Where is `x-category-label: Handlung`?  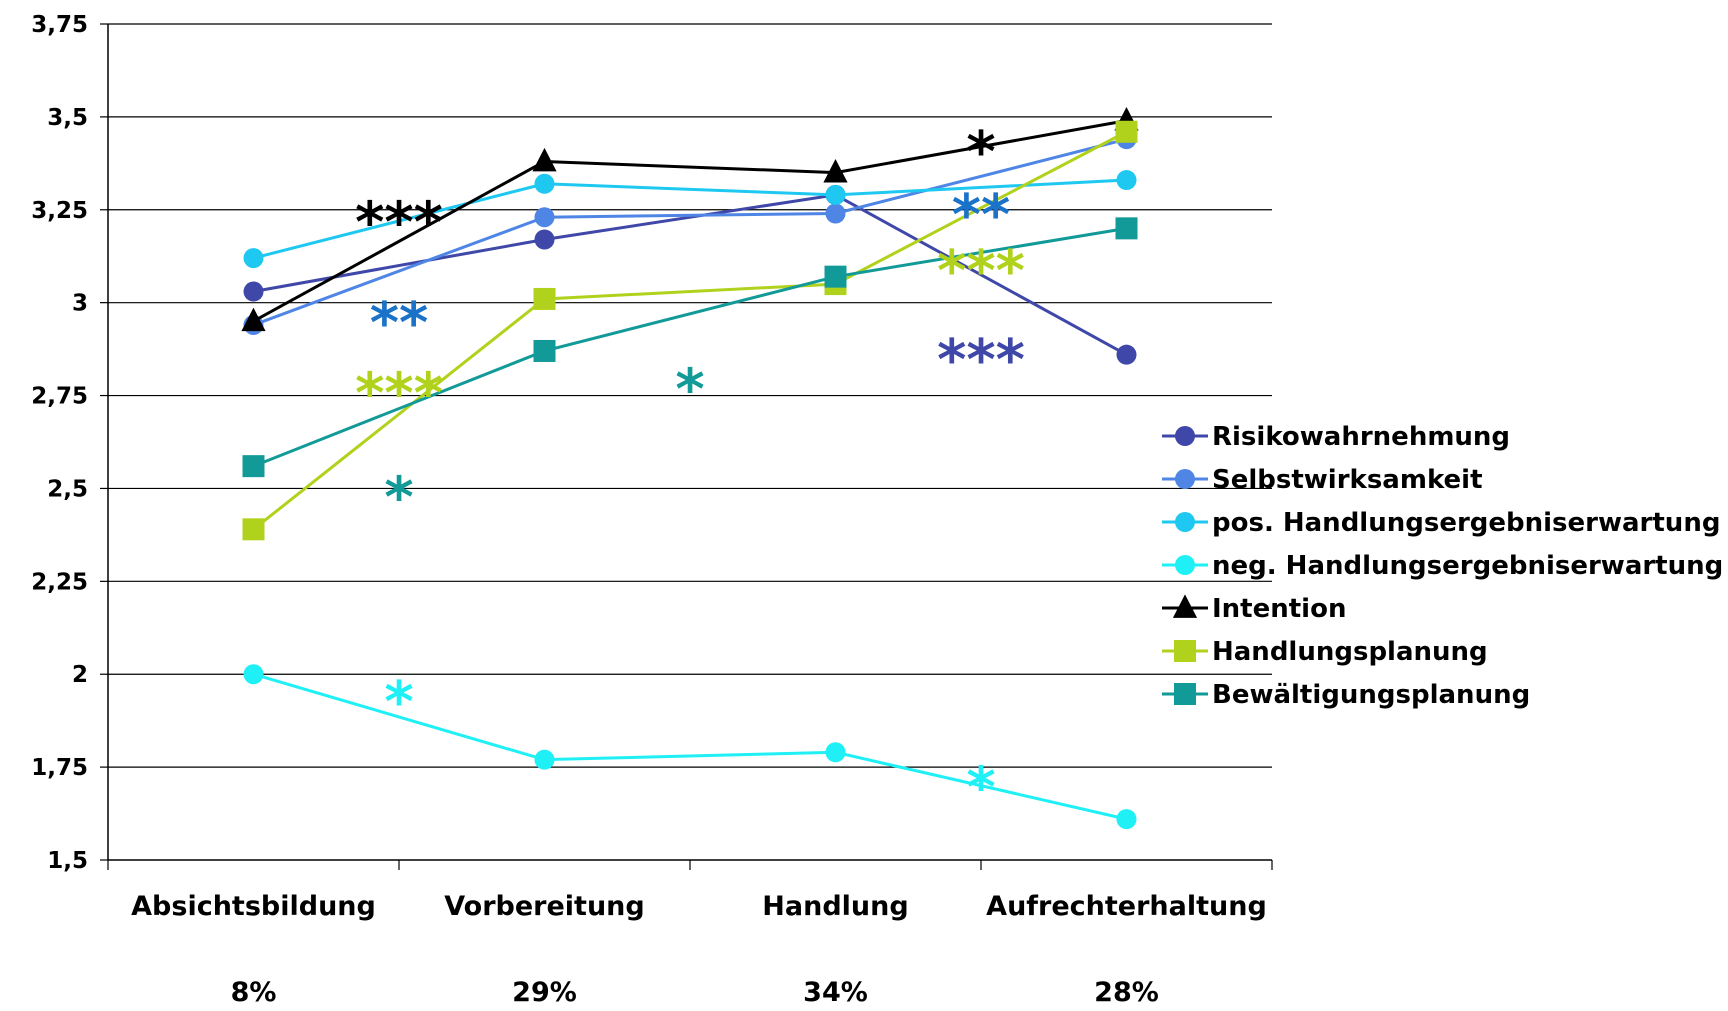
x-category-label: Handlung is located at coordinates (835, 906).